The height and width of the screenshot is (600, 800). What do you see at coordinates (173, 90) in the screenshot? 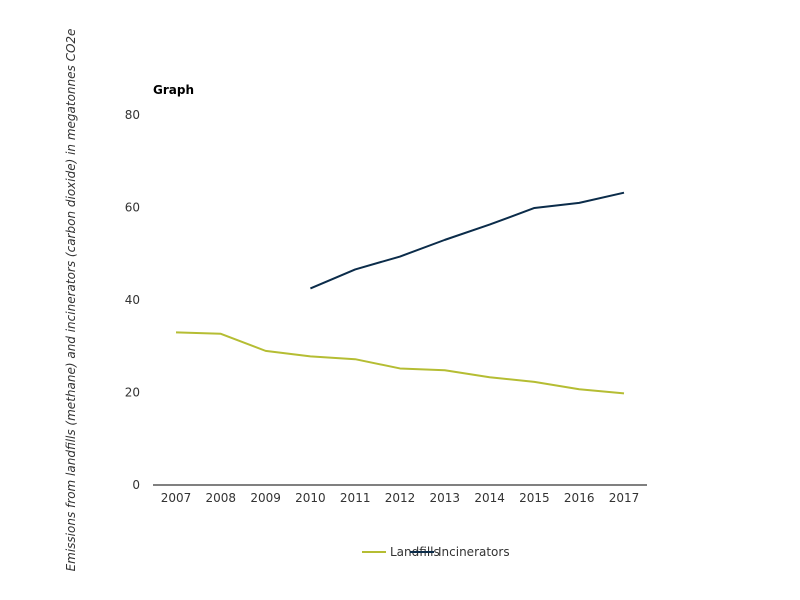
I see `chart-title: Graph` at bounding box center [173, 90].